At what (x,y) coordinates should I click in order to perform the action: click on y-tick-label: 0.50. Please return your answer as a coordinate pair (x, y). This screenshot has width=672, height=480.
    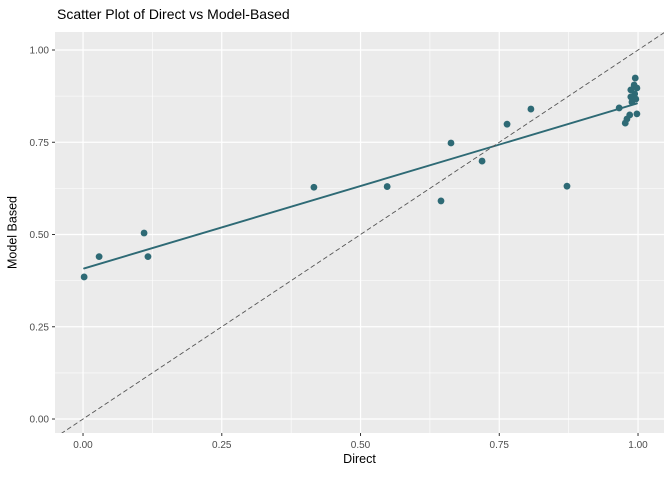
    Looking at the image, I should click on (40, 235).